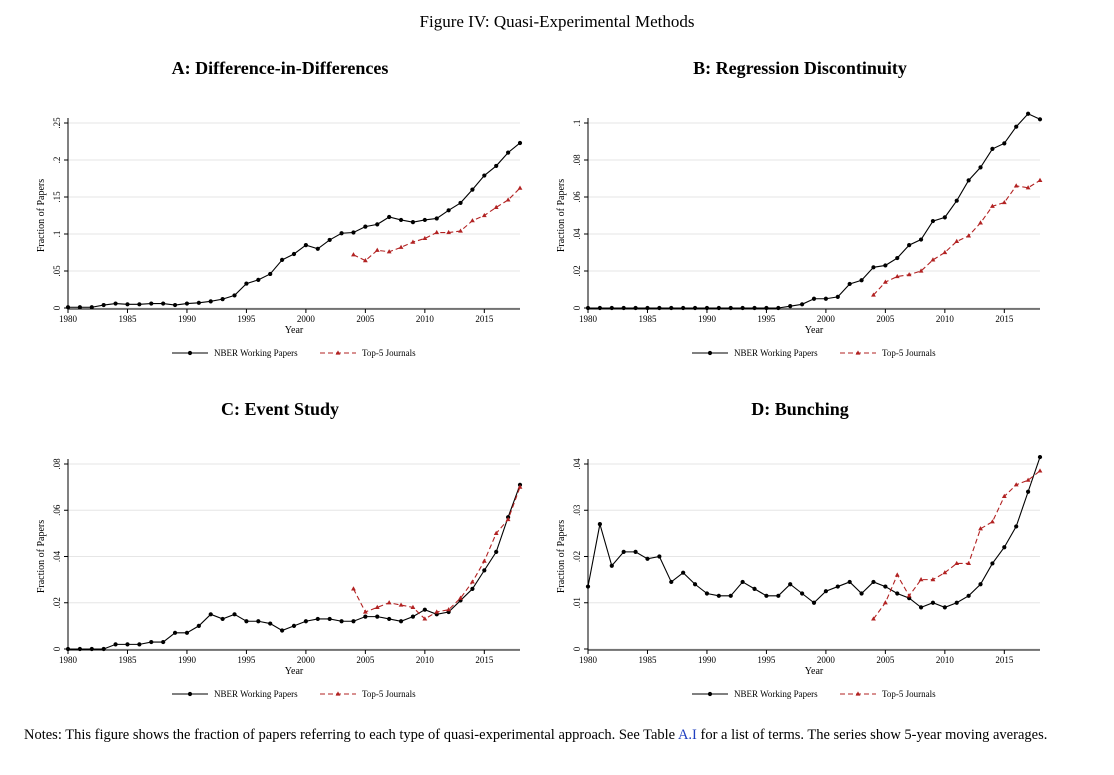  Describe the element at coordinates (766, 660) in the screenshot. I see `x-tick-label: 1995` at that location.